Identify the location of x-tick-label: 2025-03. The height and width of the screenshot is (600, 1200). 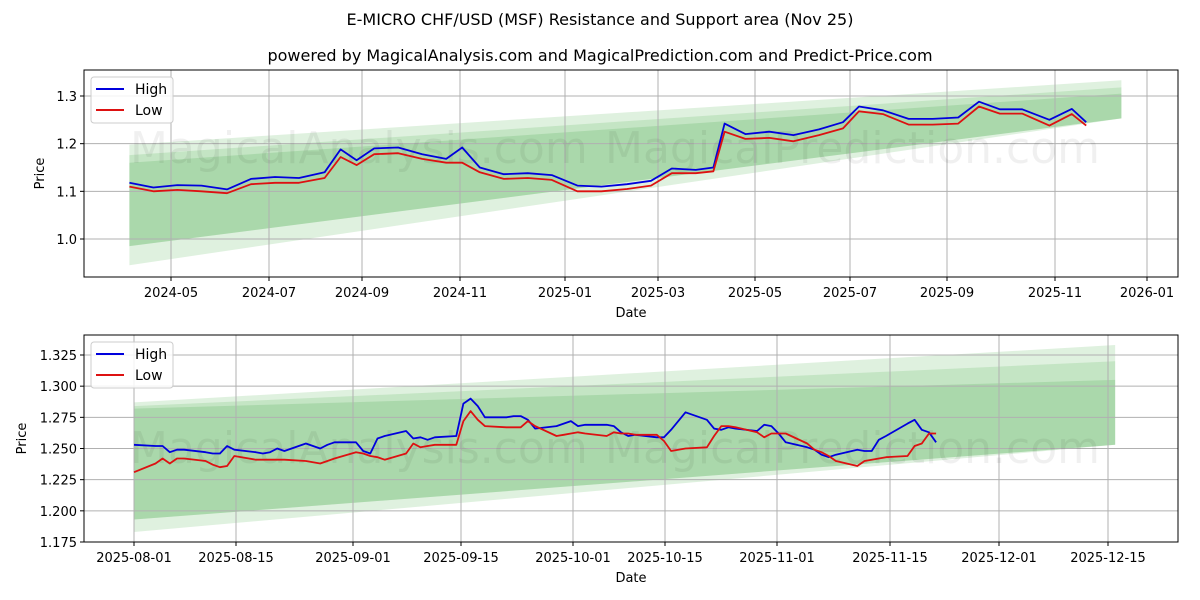
(658, 293).